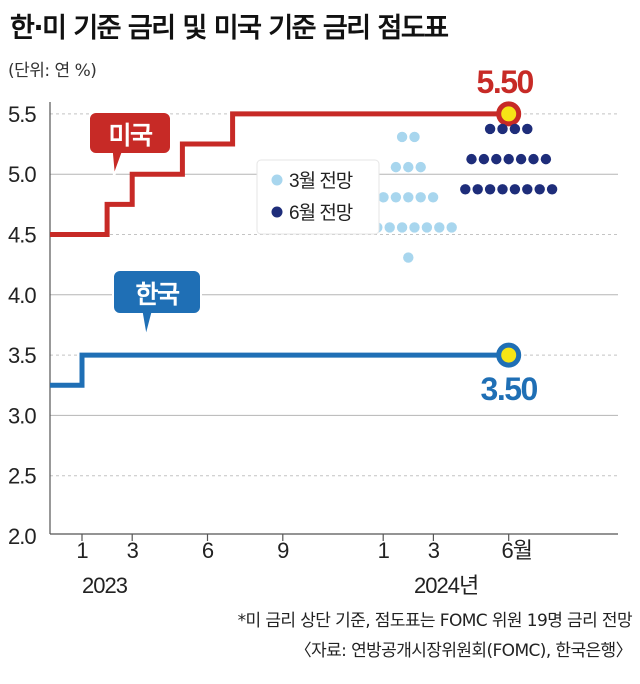 The width and height of the screenshot is (640, 684). Describe the element at coordinates (516, 550) in the screenshot. I see `x-tick-label: 6월` at that location.